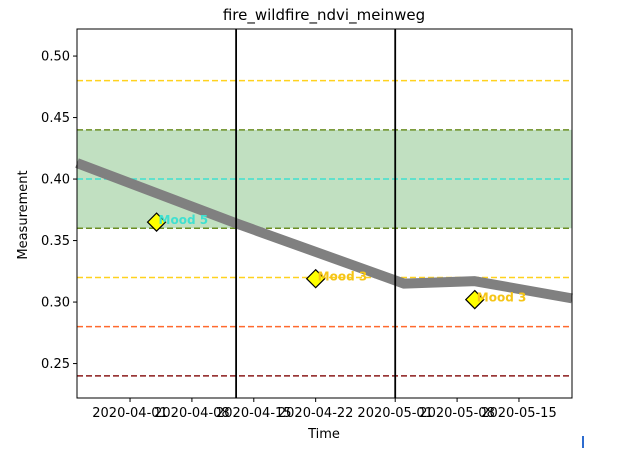  I want to click on text-cursor-icon, so click(583, 442).